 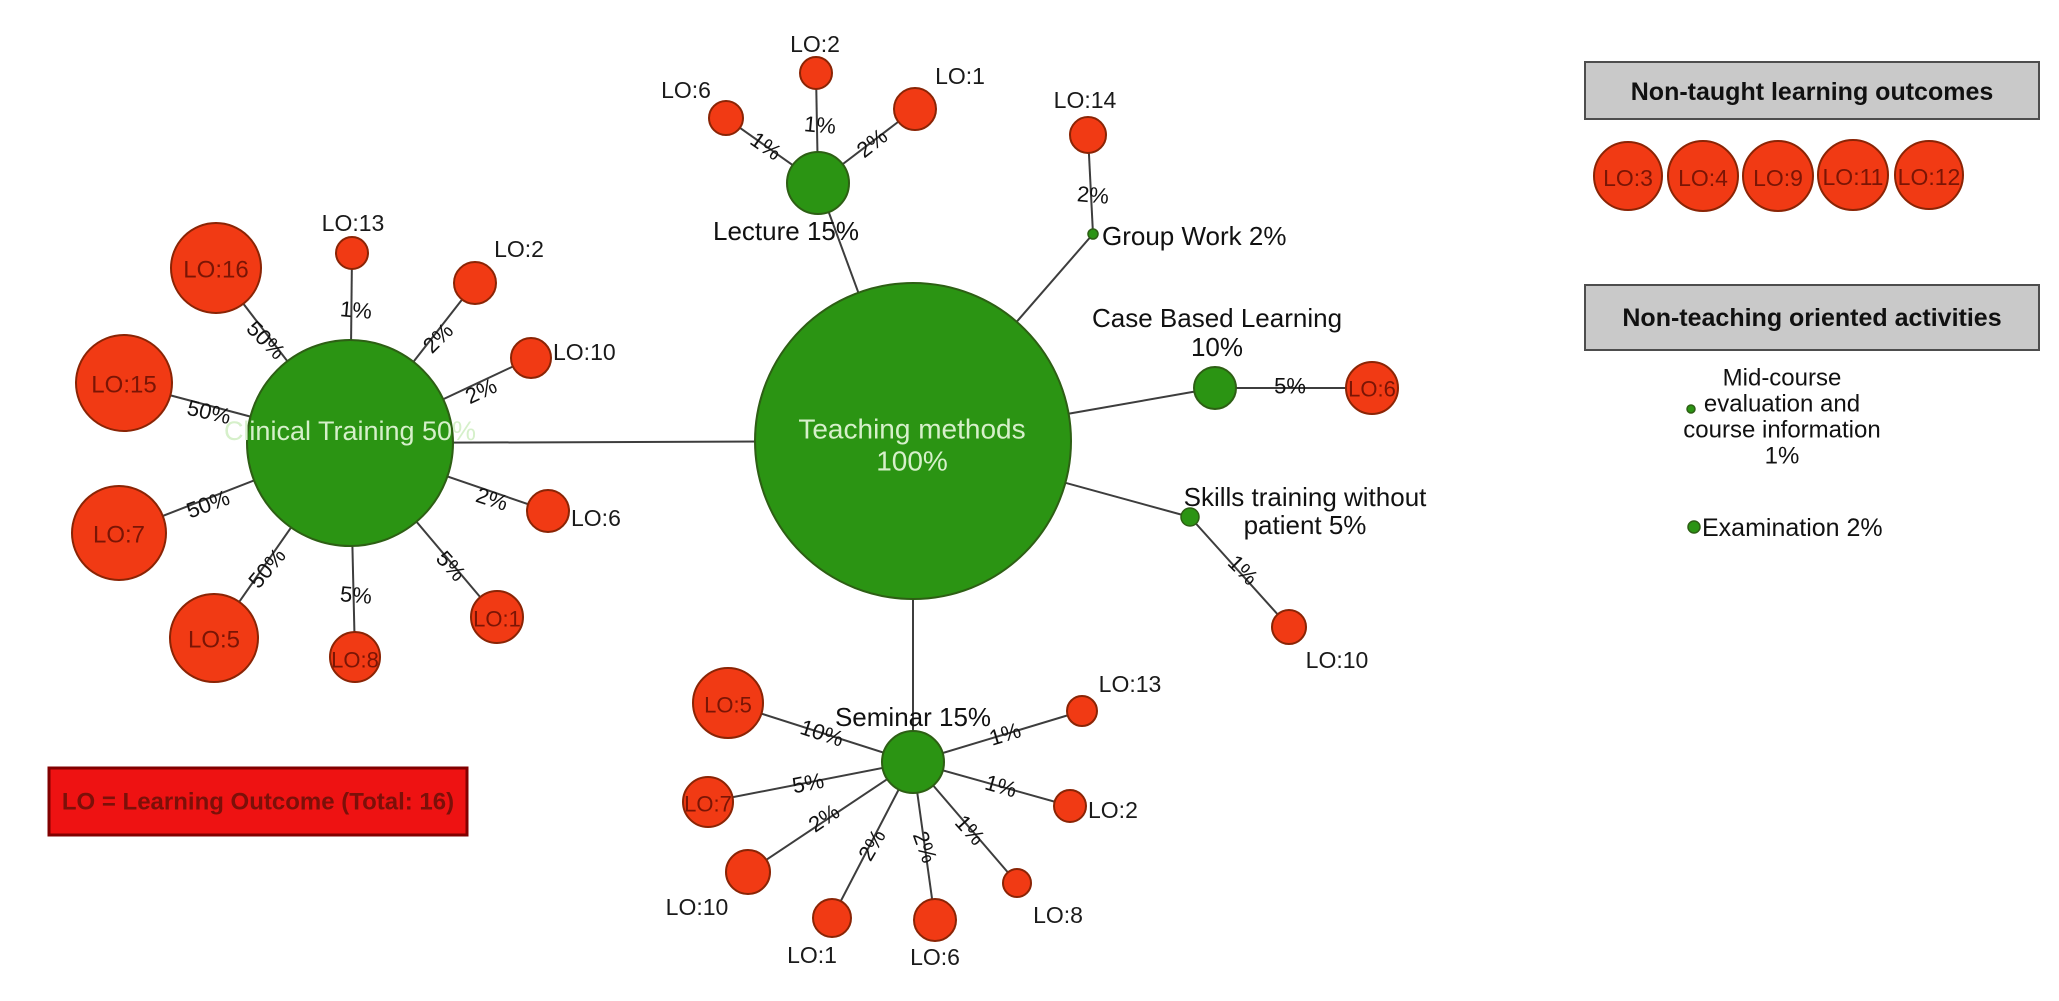 What do you see at coordinates (1305, 525) in the screenshot?
I see `skills-label-line2: patient 5%` at bounding box center [1305, 525].